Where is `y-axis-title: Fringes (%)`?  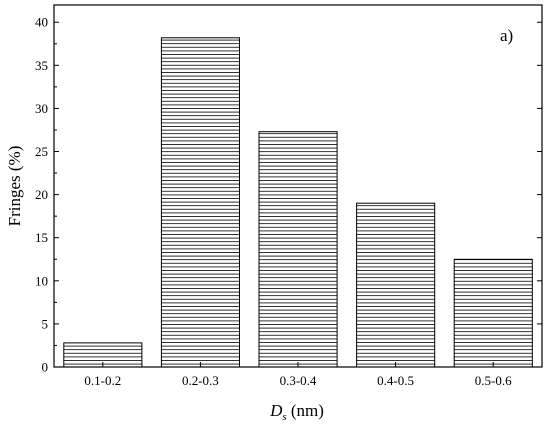
y-axis-title: Fringes (%) is located at coordinates (14, 186).